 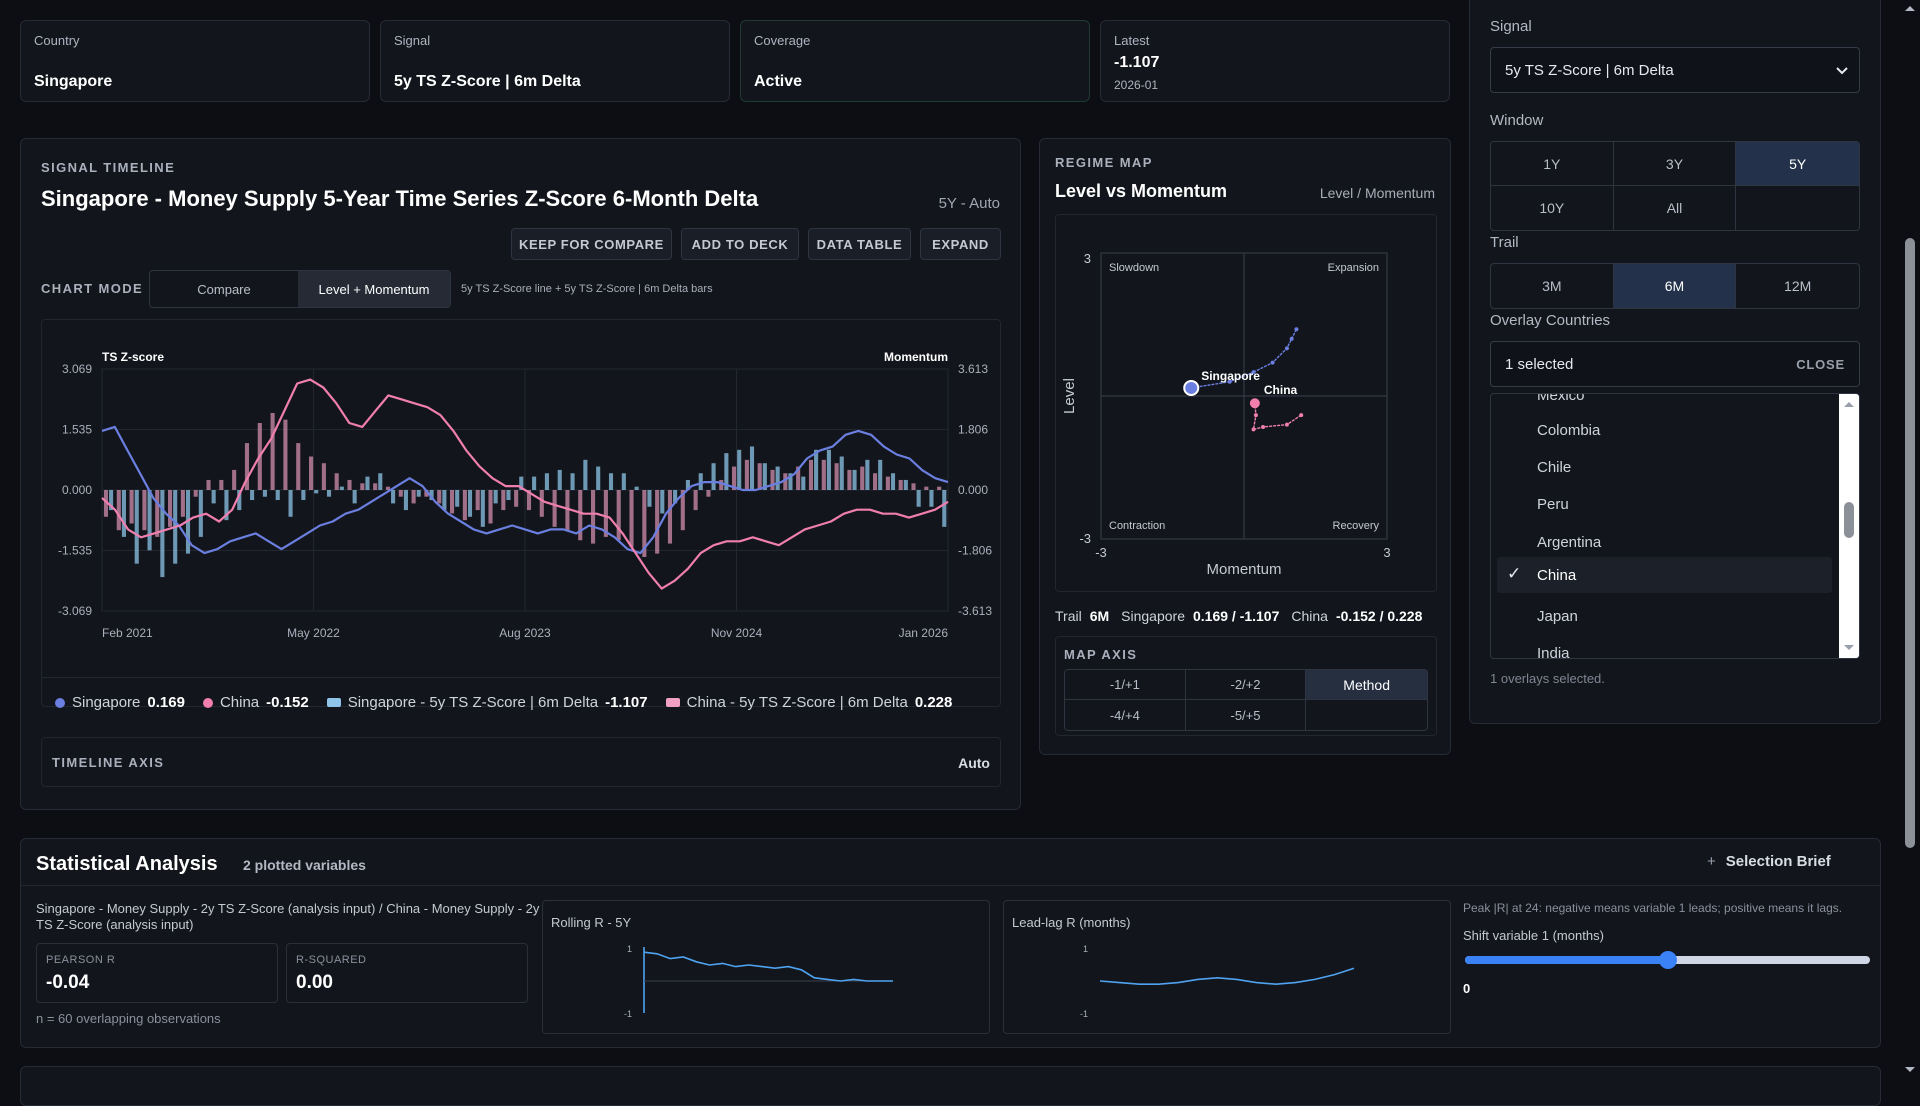 What do you see at coordinates (1769, 861) in the screenshot?
I see `selection-brief-button: + Selection Brief` at bounding box center [1769, 861].